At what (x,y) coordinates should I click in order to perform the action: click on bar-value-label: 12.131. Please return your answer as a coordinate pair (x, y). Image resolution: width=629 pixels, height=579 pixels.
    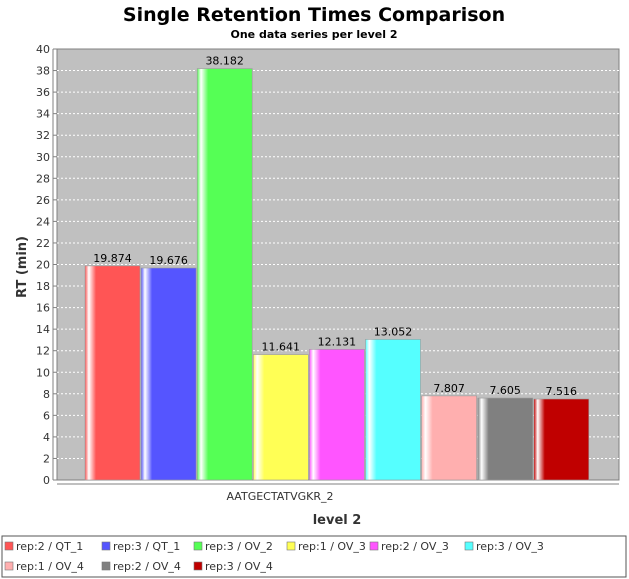
    Looking at the image, I should click on (337, 341).